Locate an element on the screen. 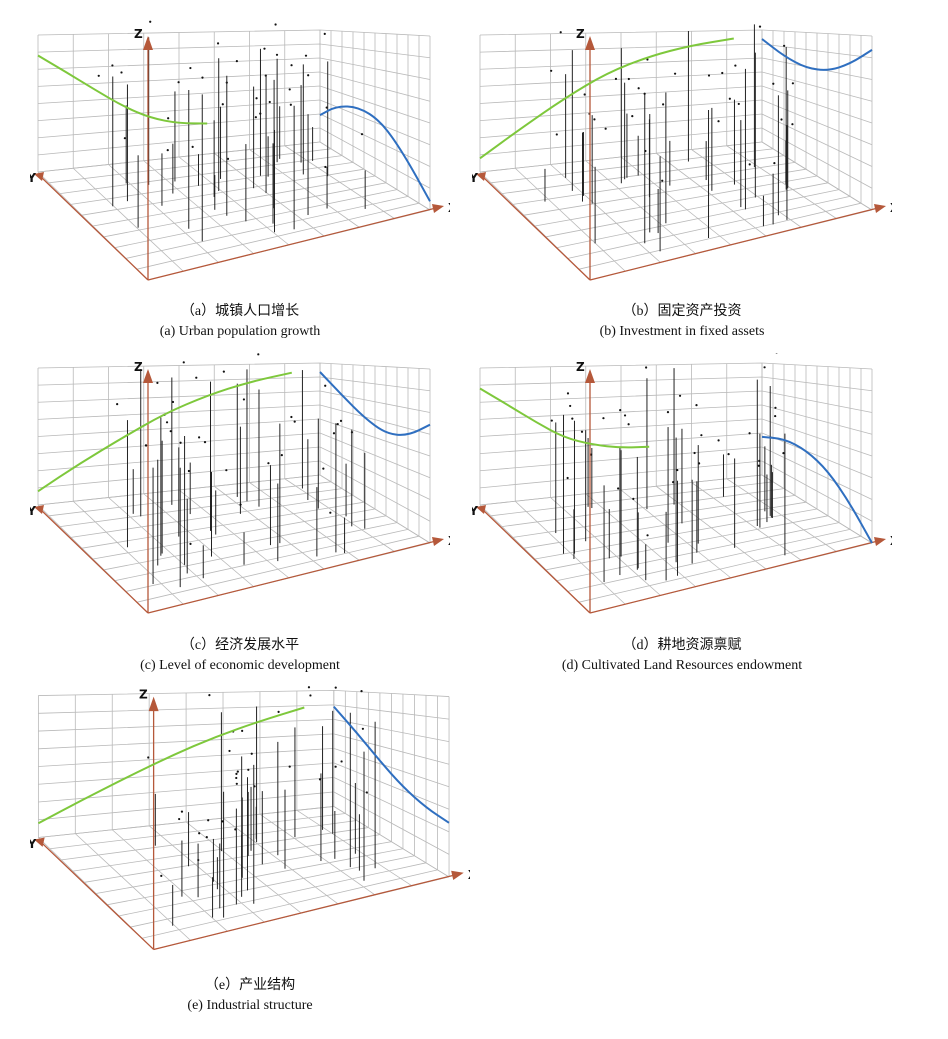  chart-panel-b: Z X Y is located at coordinates (682, 157).